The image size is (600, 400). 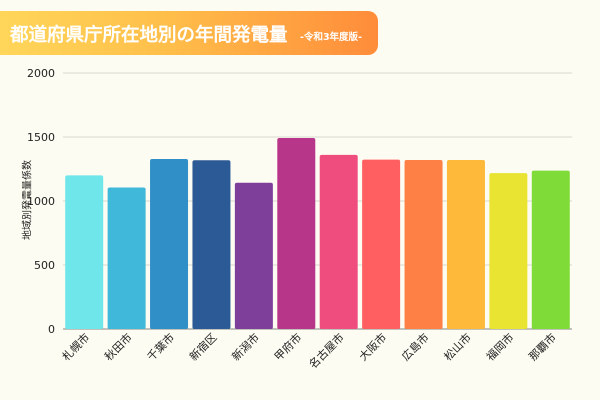 I want to click on x-tick-label: 松山市, so click(x=457, y=346).